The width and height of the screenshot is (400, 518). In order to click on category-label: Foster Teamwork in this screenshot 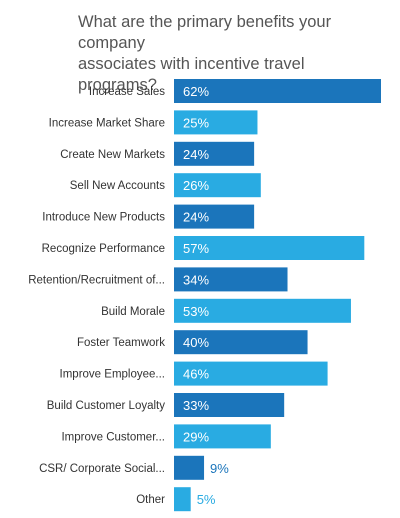, I will do `click(121, 343)`.